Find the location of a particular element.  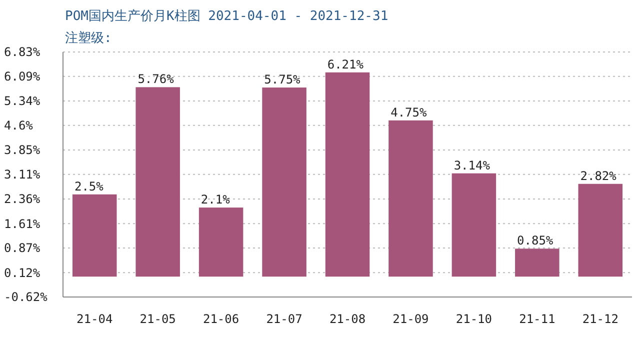

x-tick-label: 21-06 is located at coordinates (221, 319).